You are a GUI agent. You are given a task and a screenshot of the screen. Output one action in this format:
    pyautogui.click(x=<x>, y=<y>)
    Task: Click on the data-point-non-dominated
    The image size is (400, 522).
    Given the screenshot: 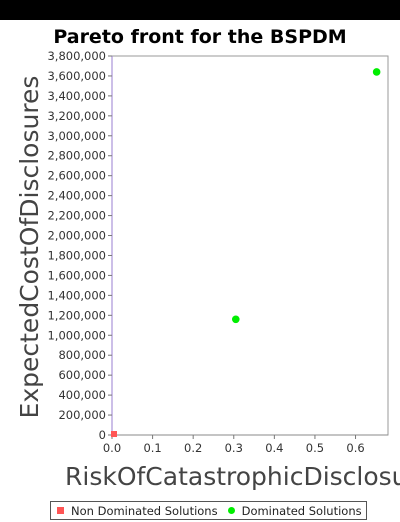 What is the action you would take?
    pyautogui.click(x=114, y=434)
    